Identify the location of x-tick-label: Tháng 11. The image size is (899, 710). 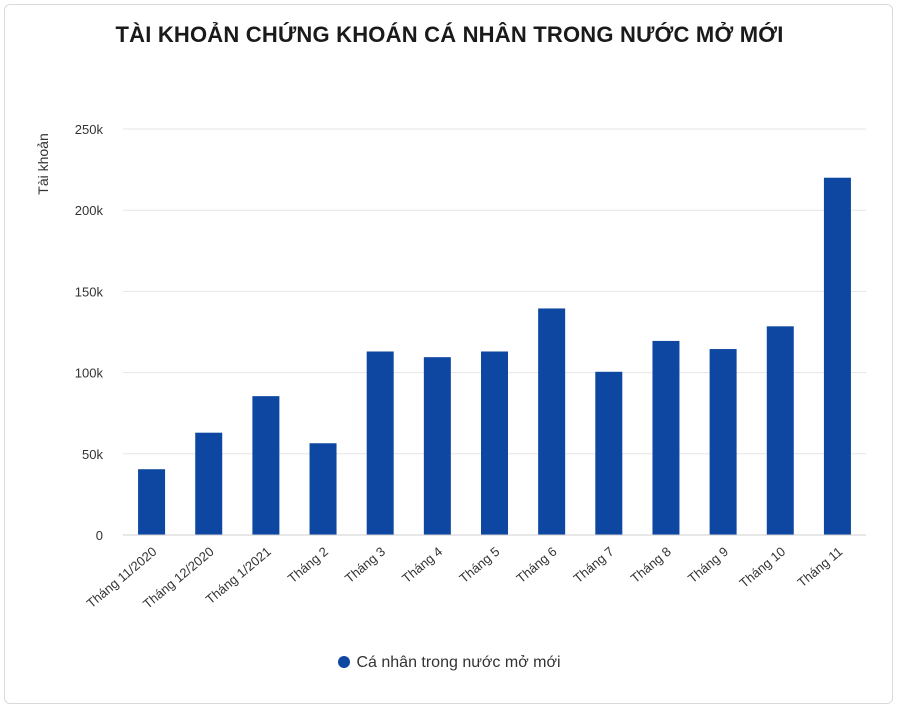
(819, 567).